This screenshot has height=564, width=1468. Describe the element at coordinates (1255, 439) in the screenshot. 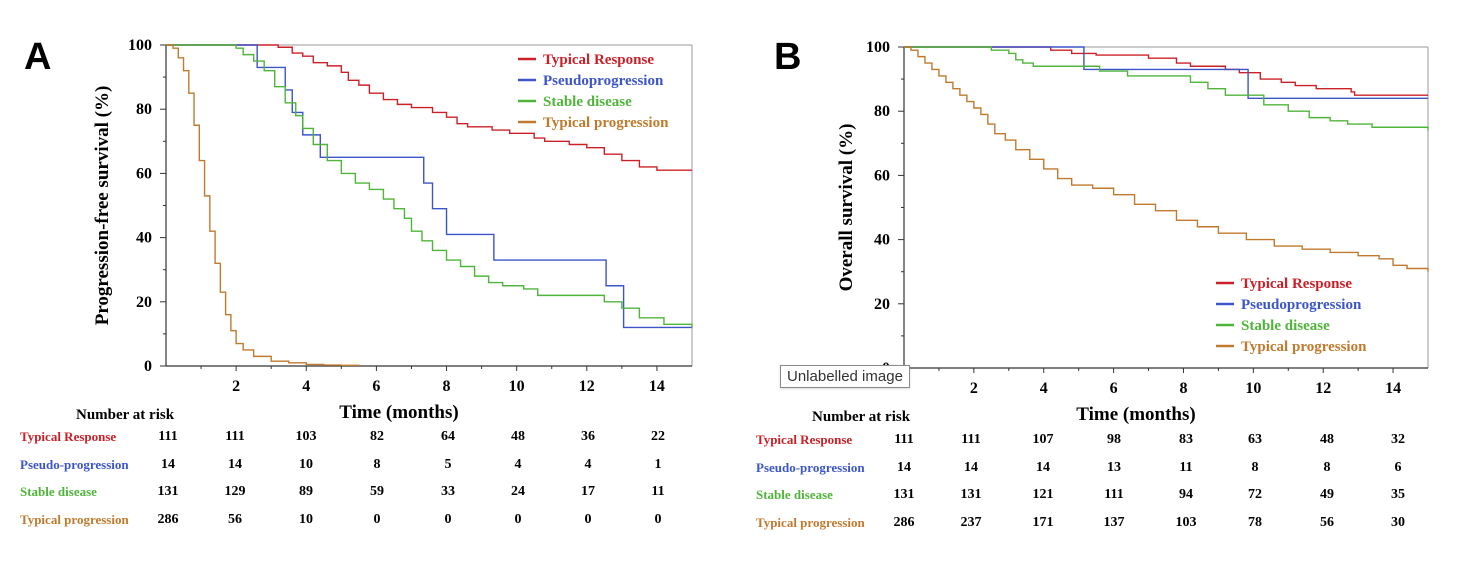

I see `risk-value: 63` at that location.